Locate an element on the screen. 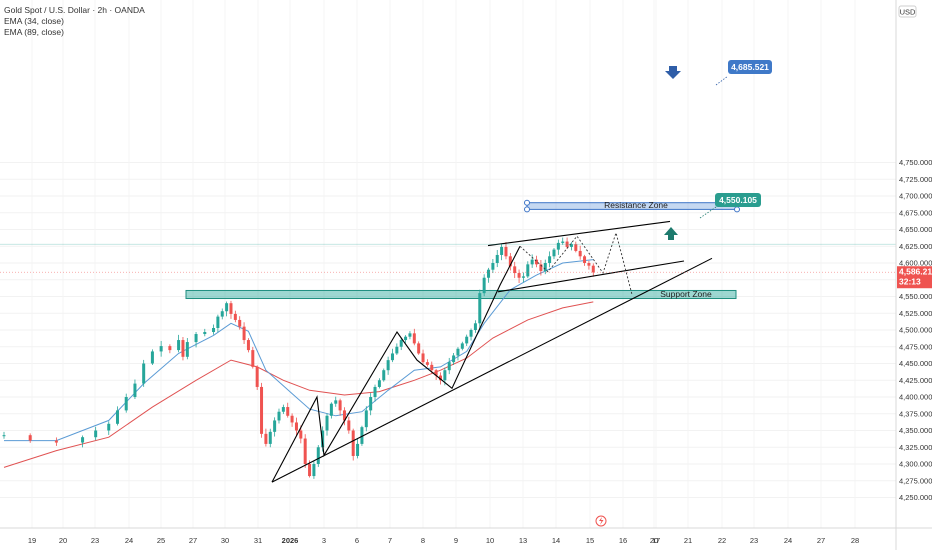  y-tick-label: 4,650.000 is located at coordinates (915, 229).